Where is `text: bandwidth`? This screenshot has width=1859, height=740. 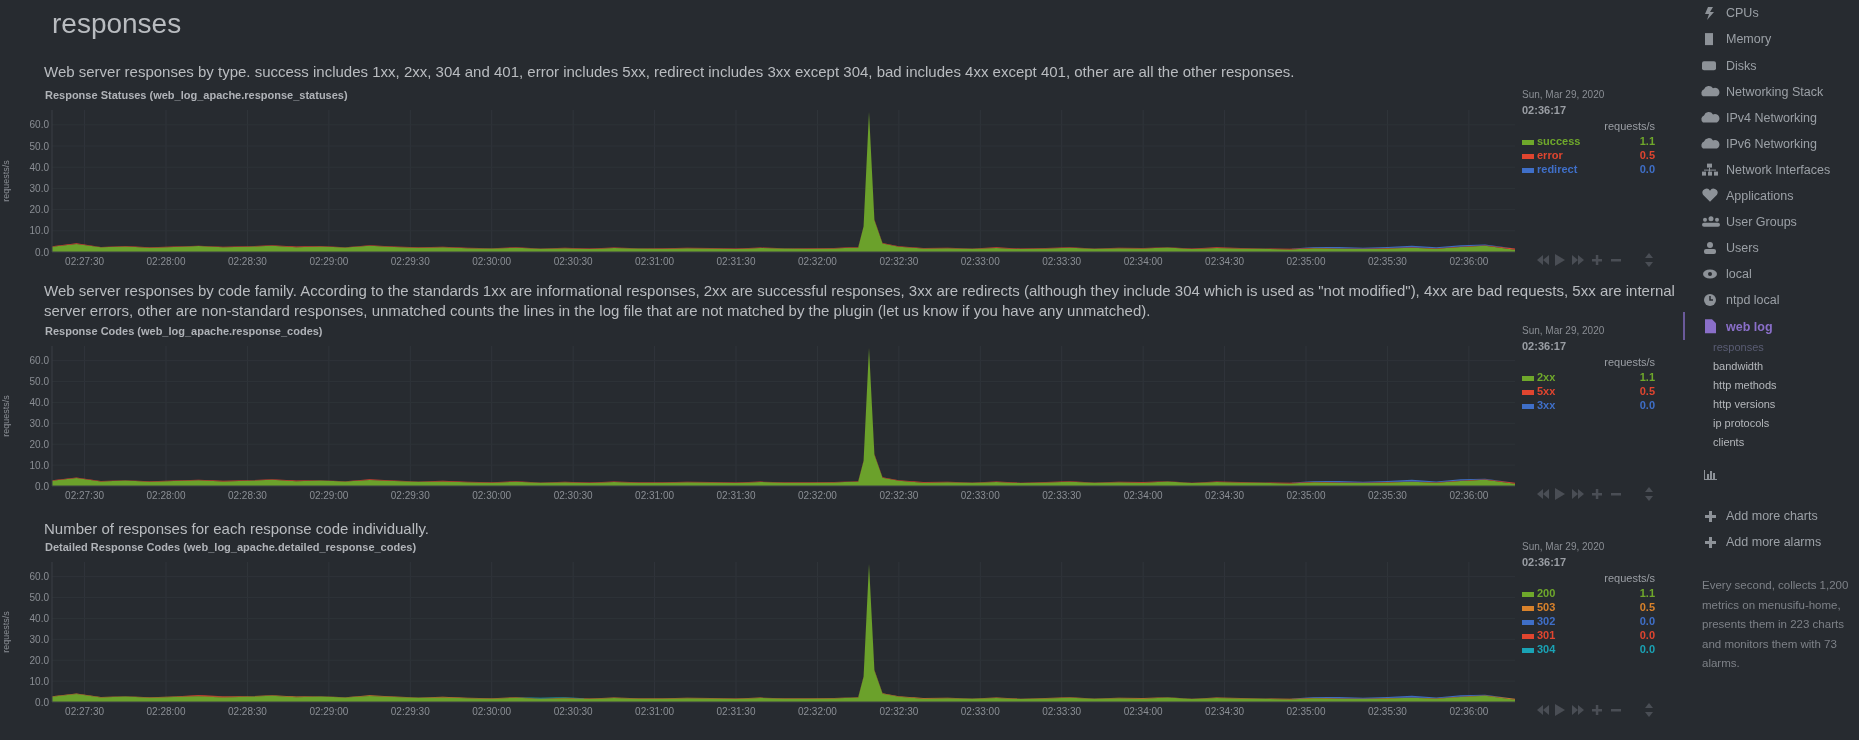 text: bandwidth is located at coordinates (1738, 365).